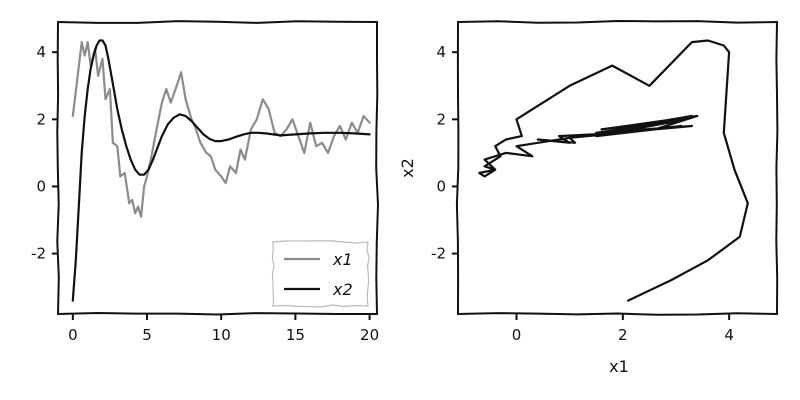 The image size is (800, 400). What do you see at coordinates (342, 259) in the screenshot?
I see `legend-label-x1: x1` at bounding box center [342, 259].